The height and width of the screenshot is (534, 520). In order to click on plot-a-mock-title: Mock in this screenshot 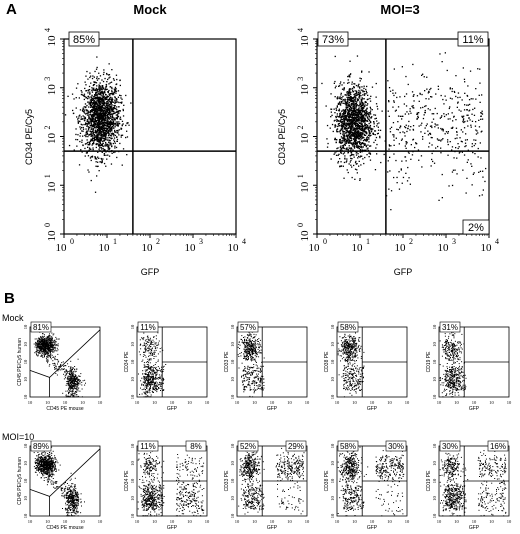, I will do `click(150, 9)`.